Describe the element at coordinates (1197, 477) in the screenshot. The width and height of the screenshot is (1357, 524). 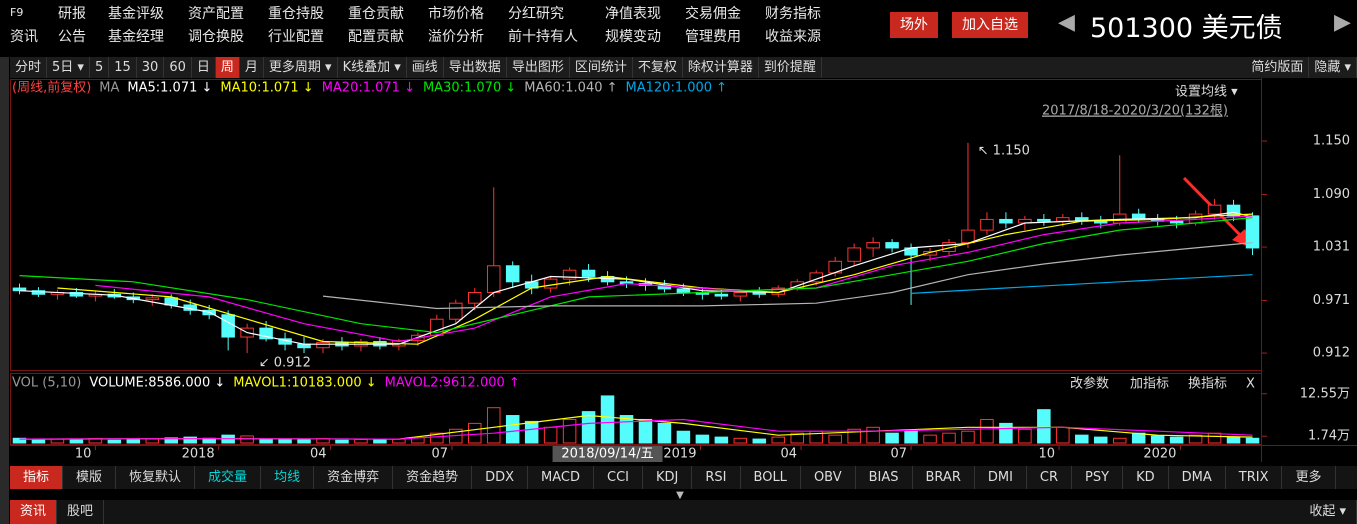
I see `tab: DMA` at that location.